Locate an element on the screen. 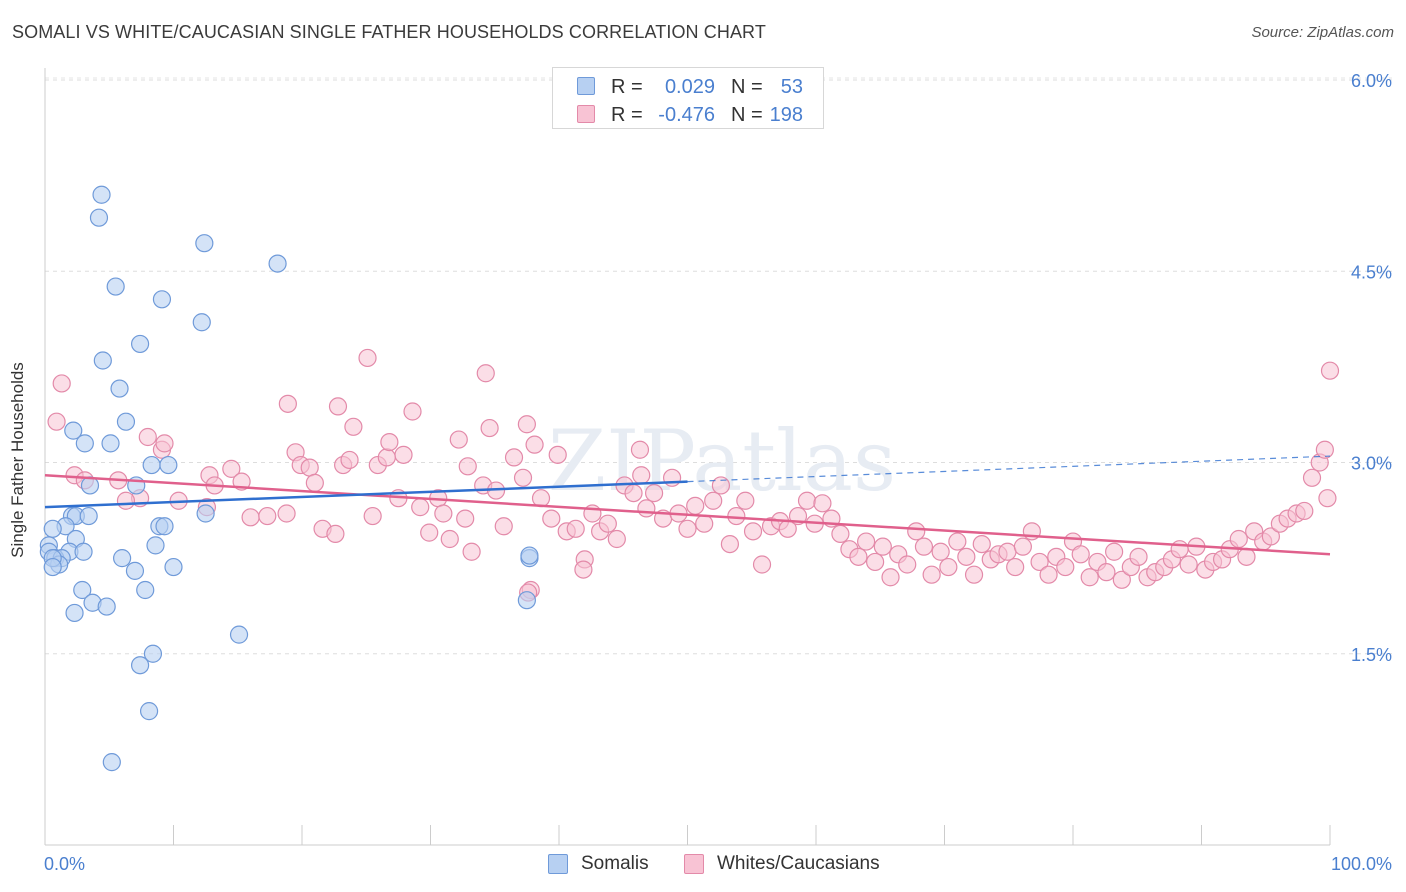 This screenshot has width=1406, height=892. source-label: Source: ZipAtlas.com is located at coordinates (1322, 32).